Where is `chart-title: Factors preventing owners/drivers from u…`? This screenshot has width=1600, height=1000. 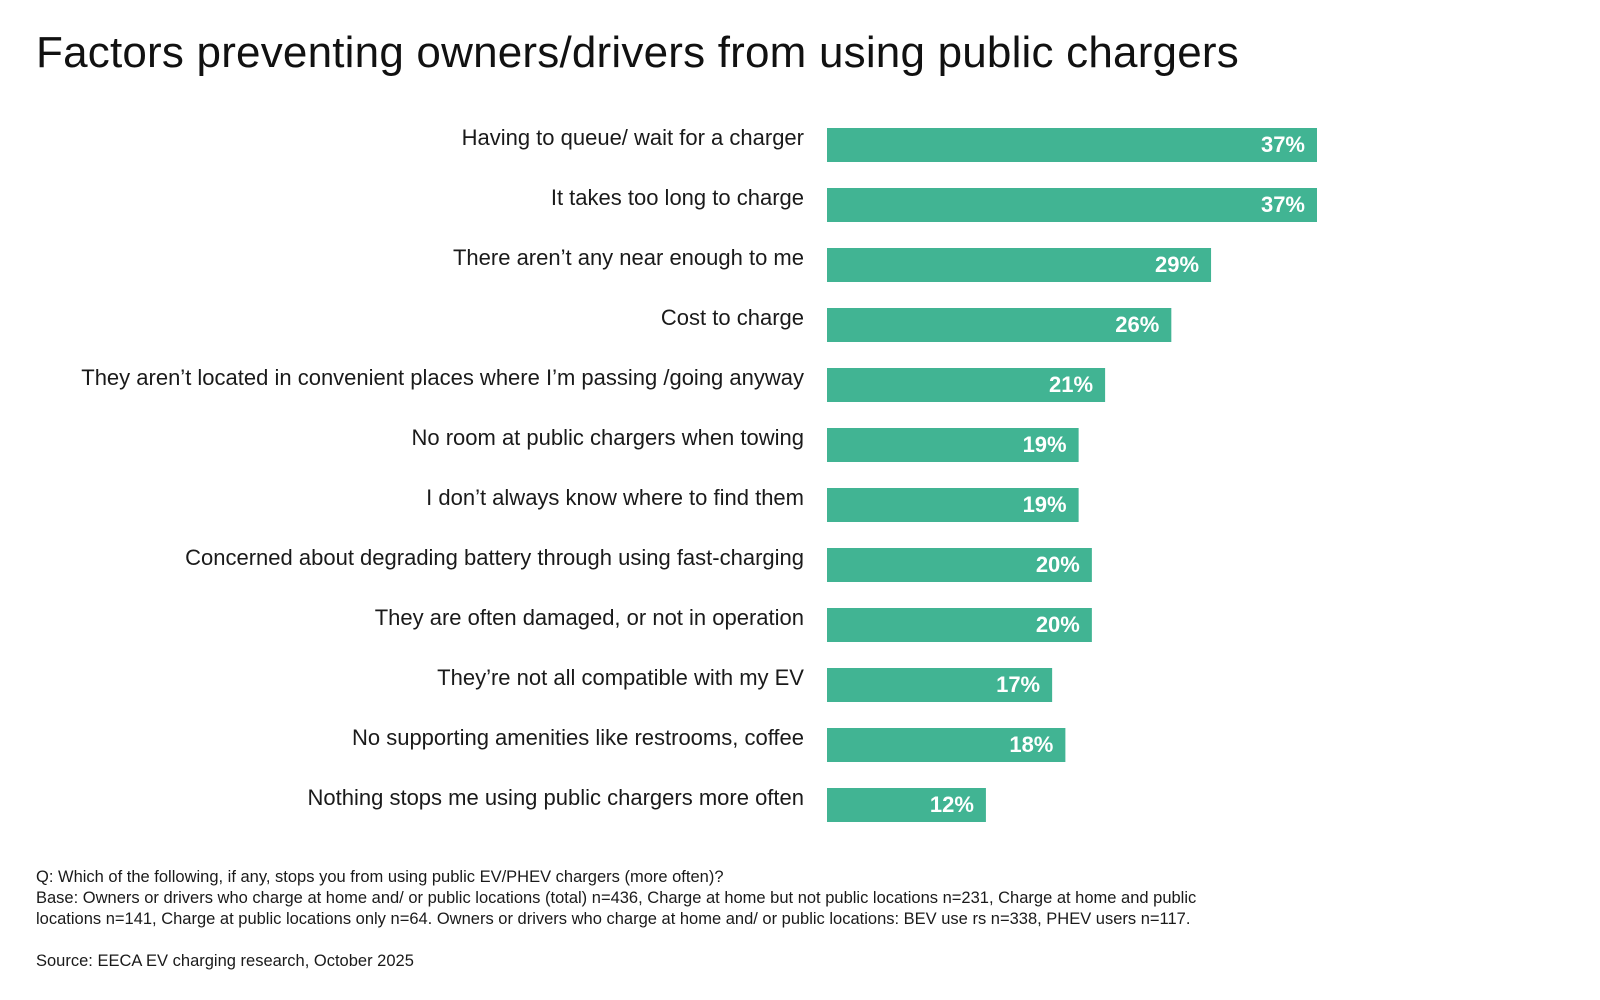
chart-title: Factors preventing owners/drivers from u… is located at coordinates (637, 52).